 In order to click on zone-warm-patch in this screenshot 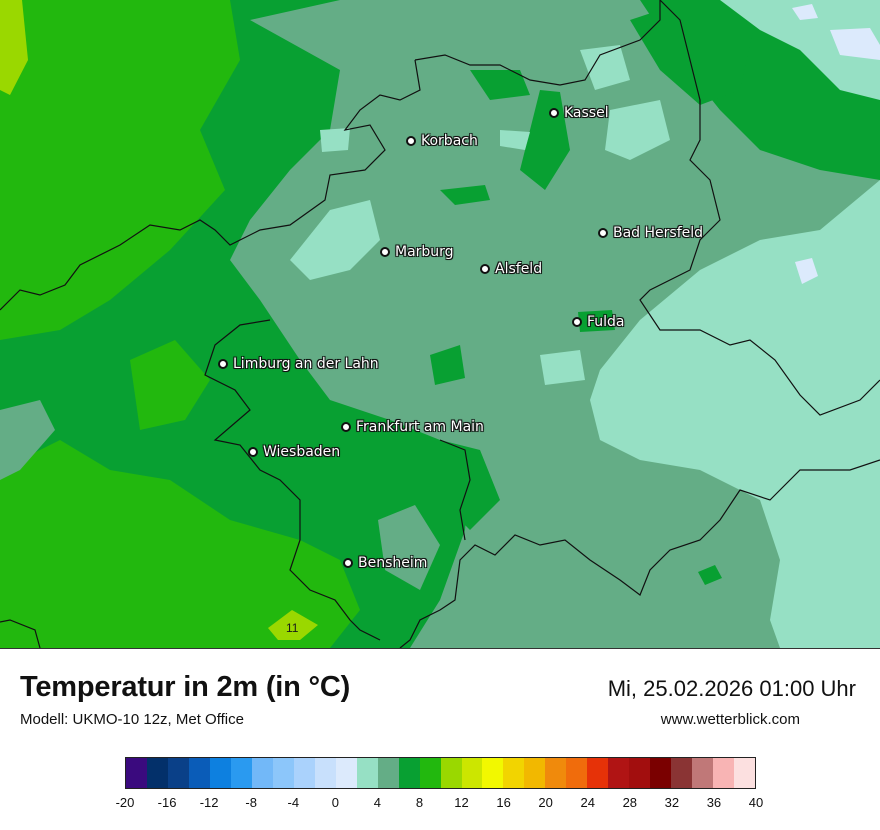, I will do `click(170, 385)`.